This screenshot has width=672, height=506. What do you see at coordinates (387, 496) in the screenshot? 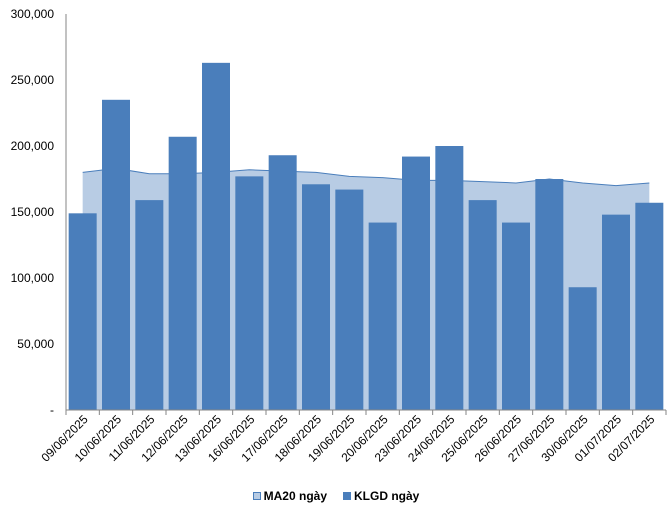
I see `legend-label-klgd: KLGD ngày` at bounding box center [387, 496].